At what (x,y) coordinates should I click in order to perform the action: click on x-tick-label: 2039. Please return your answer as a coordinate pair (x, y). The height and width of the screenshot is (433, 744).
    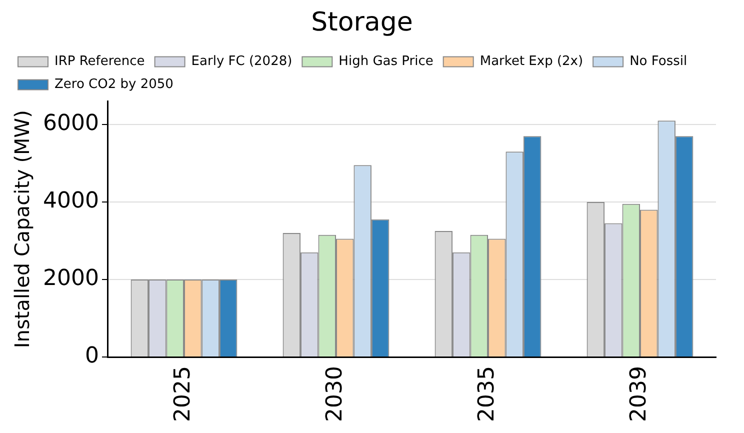
    Looking at the image, I should click on (639, 394).